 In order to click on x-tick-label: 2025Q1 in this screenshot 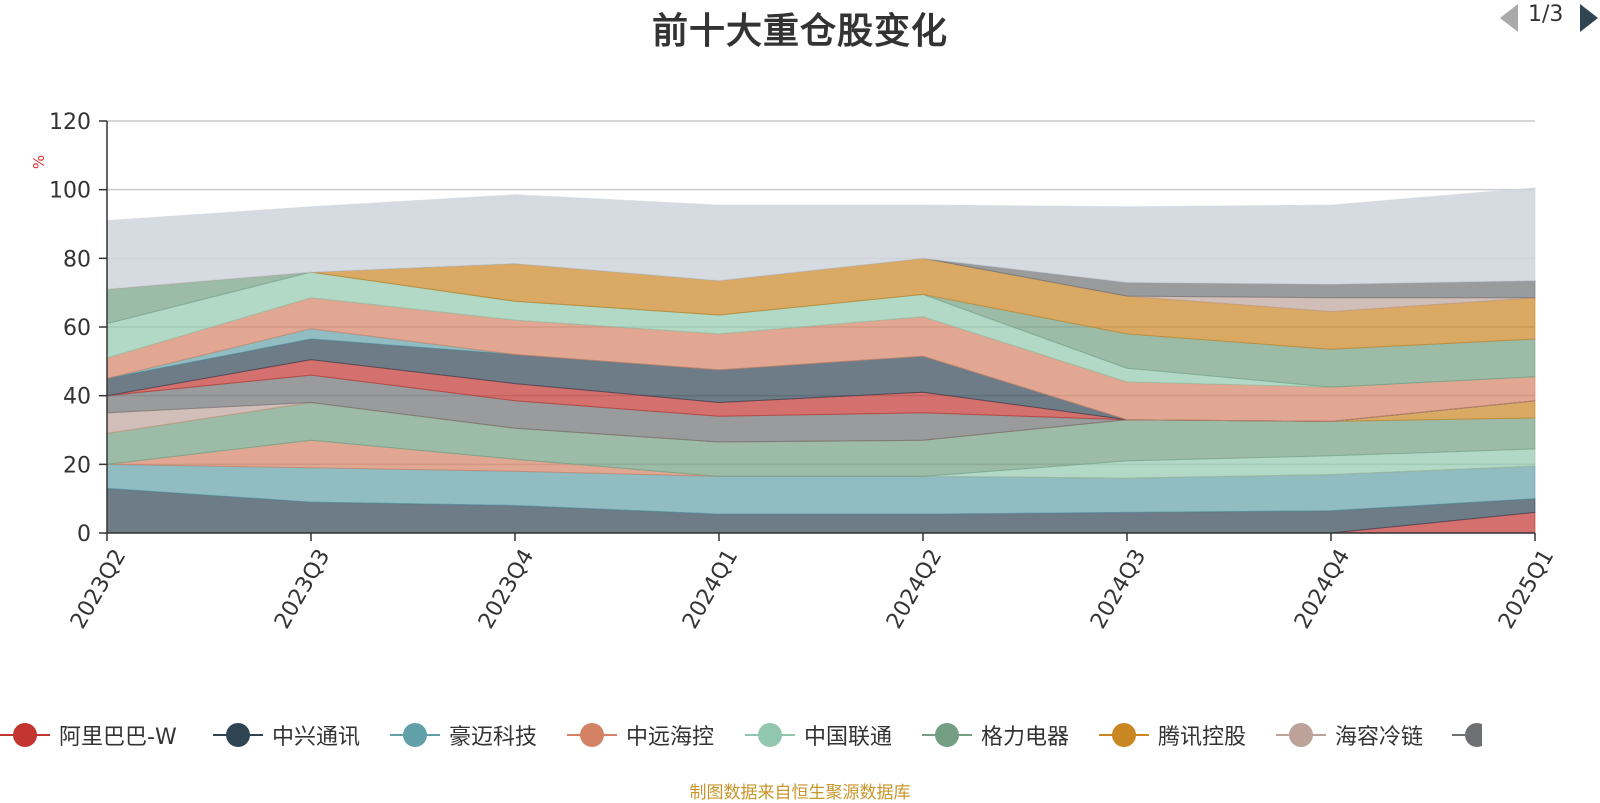, I will do `click(1526, 589)`.